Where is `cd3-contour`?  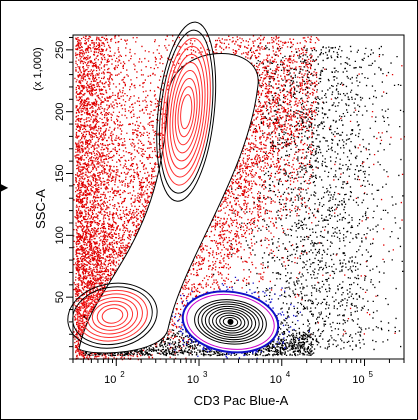 cd3-contour is located at coordinates (230, 321).